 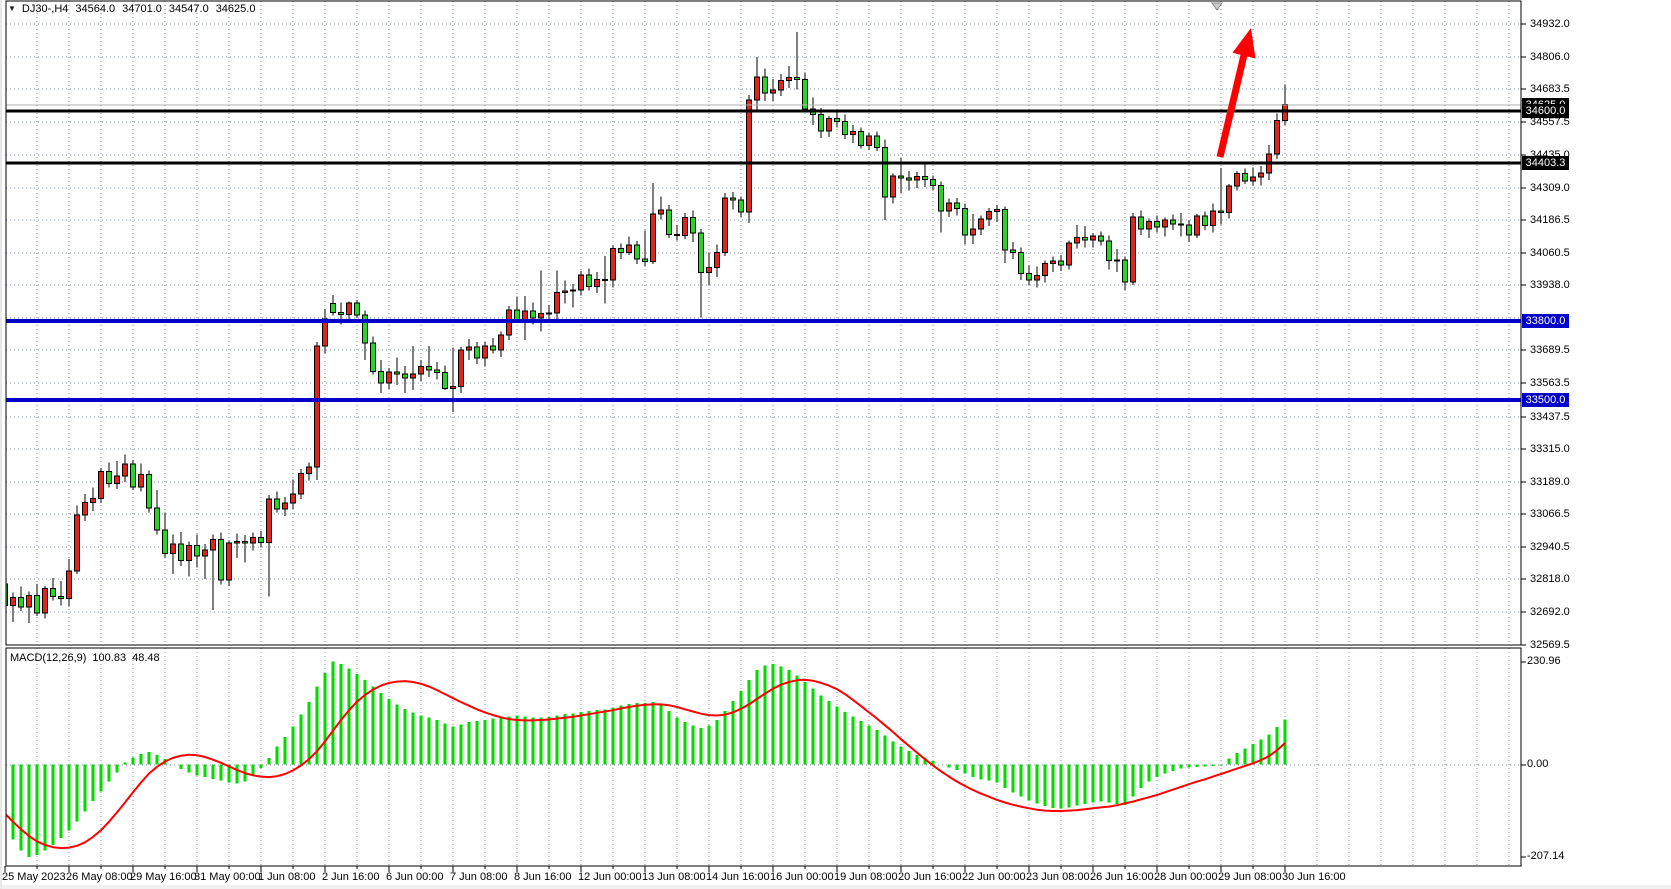 What do you see at coordinates (12, 8) in the screenshot?
I see `chart-menu-icon: ▼` at bounding box center [12, 8].